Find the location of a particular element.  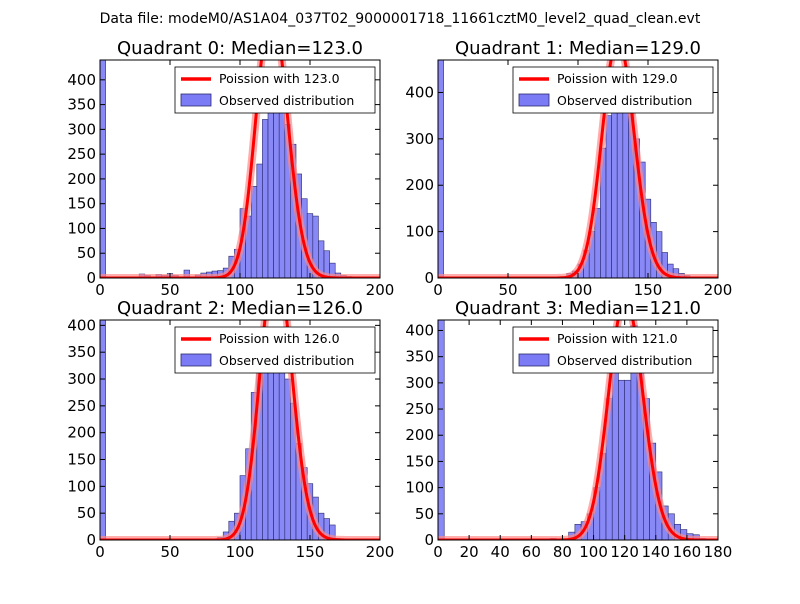

legend-poisson-label: Poission with 129.0 is located at coordinates (617, 78).